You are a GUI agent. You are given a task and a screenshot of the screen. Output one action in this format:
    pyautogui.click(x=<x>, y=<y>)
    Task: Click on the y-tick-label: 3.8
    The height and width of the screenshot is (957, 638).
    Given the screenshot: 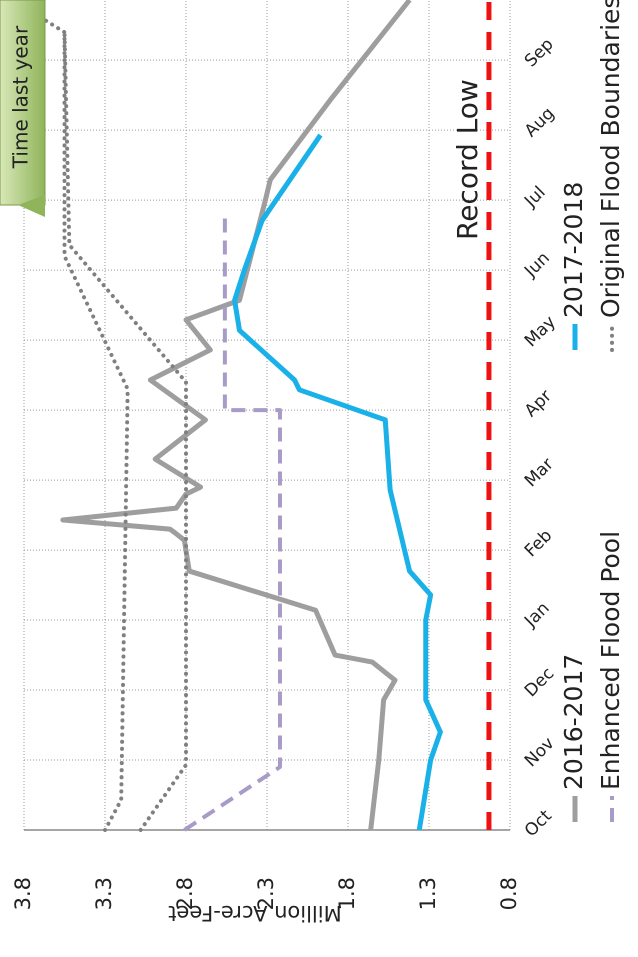 What is the action you would take?
    pyautogui.click(x=23, y=893)
    